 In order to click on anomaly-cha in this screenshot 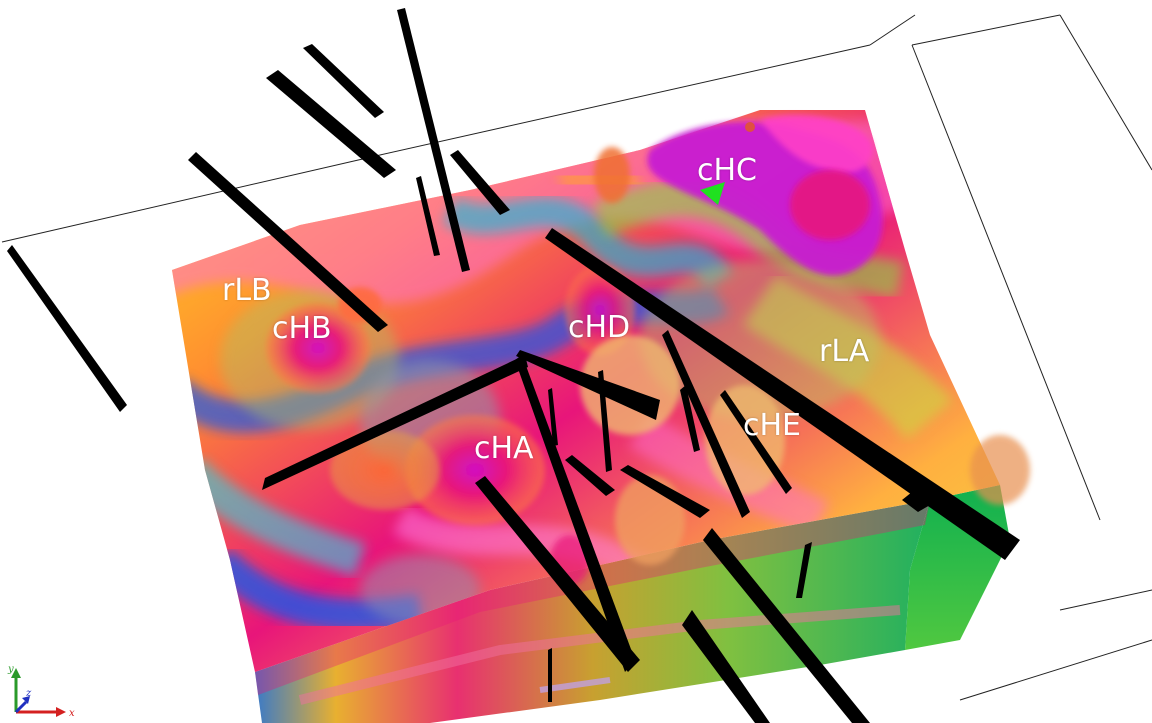, I will do `click(475, 470)`.